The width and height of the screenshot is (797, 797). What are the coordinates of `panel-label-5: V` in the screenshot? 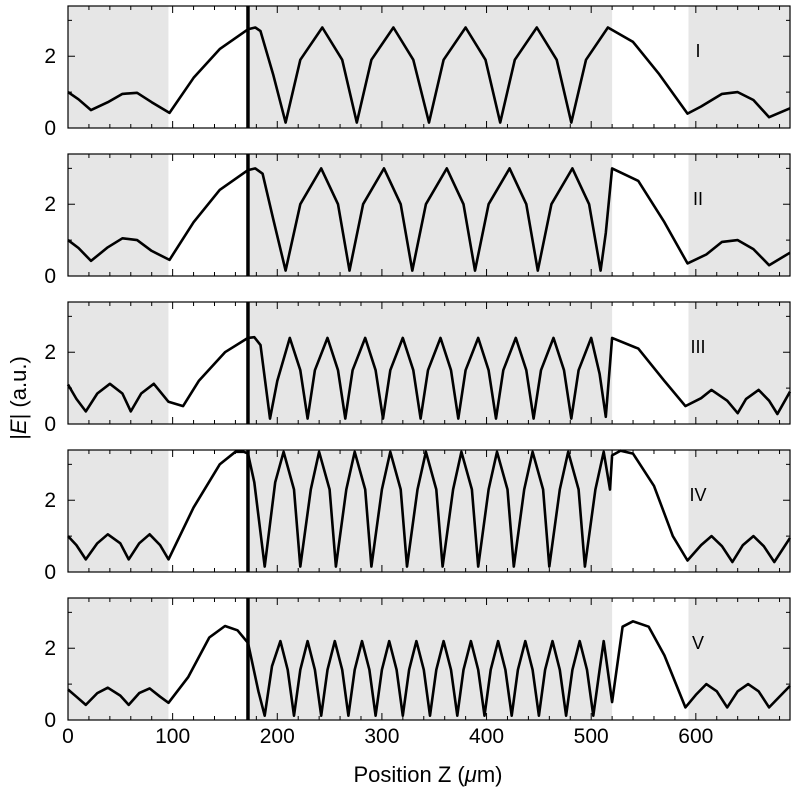 It's located at (698, 643).